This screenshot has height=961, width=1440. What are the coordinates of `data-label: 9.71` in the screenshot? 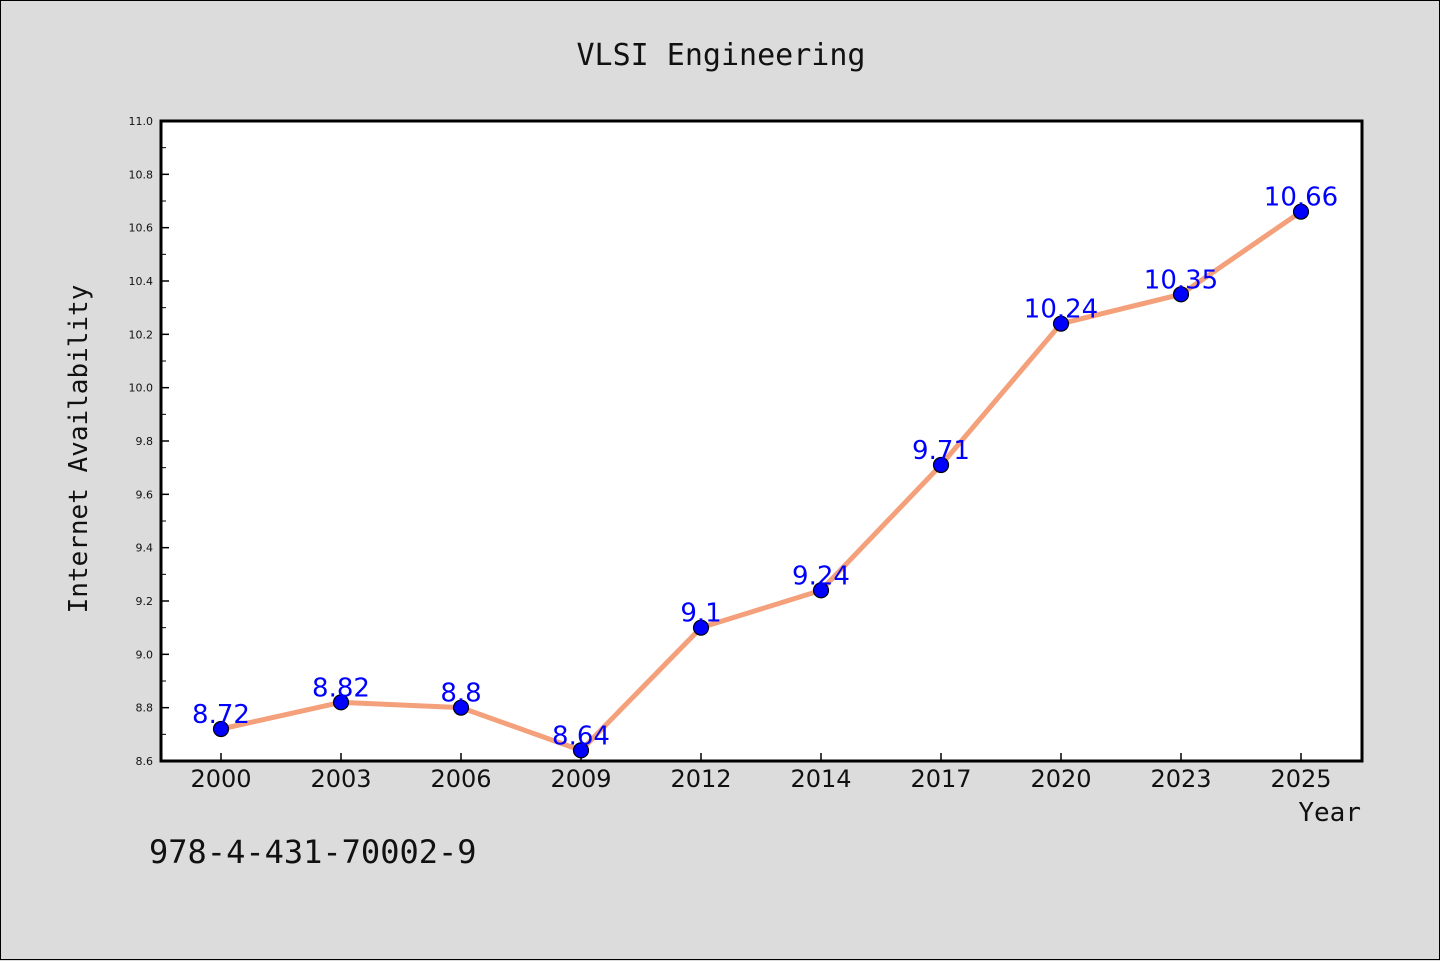 It's located at (941, 451).